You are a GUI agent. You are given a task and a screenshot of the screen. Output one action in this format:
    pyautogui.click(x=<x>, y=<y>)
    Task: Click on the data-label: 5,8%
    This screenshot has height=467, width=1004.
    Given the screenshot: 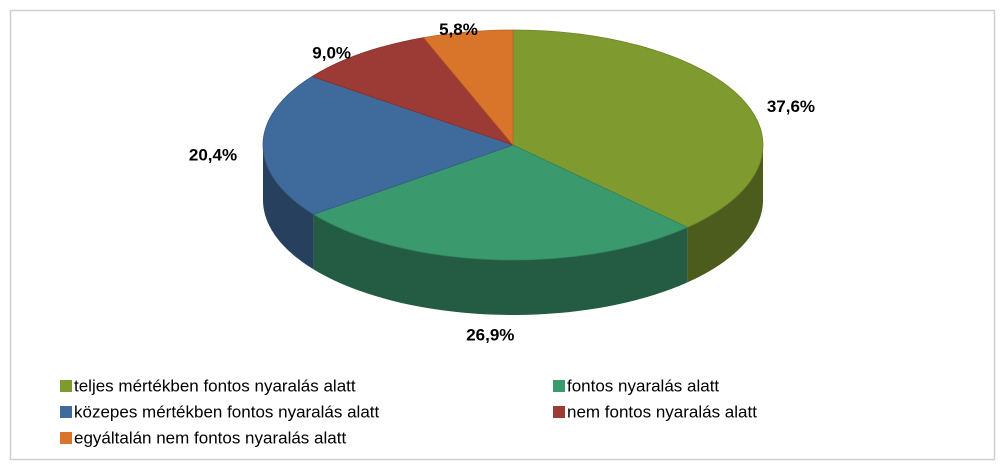 What is the action you would take?
    pyautogui.click(x=458, y=29)
    